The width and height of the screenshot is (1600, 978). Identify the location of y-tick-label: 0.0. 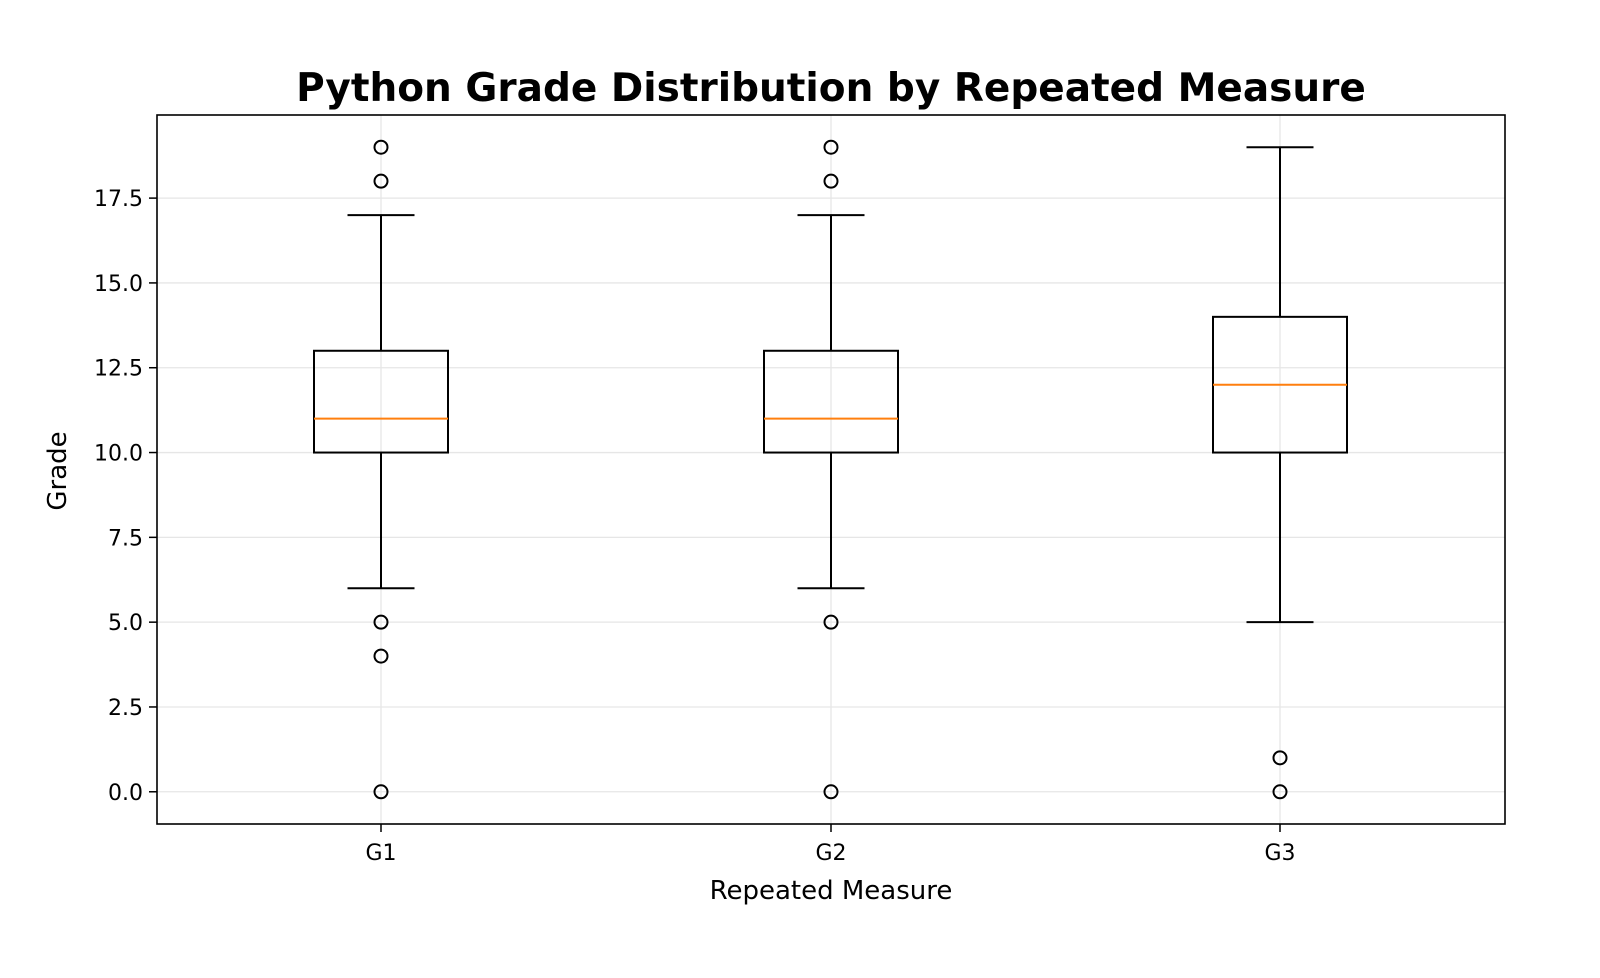
(125, 793).